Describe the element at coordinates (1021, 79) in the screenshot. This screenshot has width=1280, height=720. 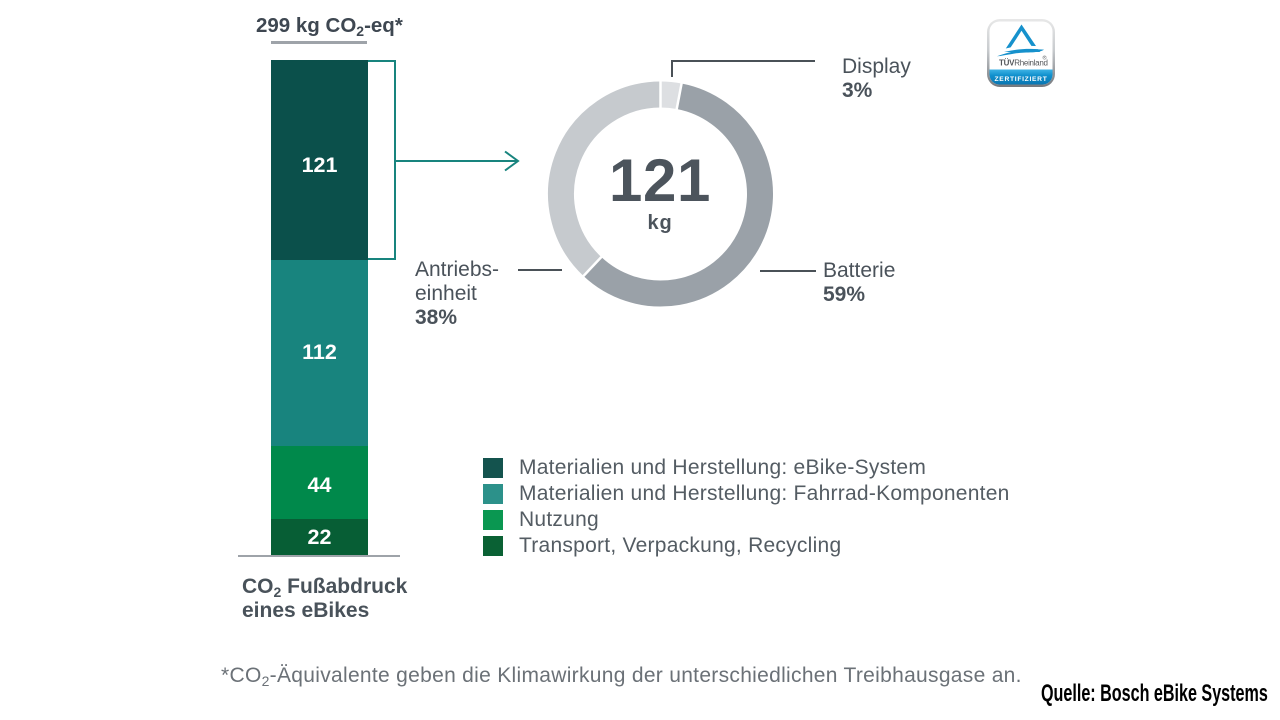
I see `svg-text: ZERTIFIZIERT` at that location.